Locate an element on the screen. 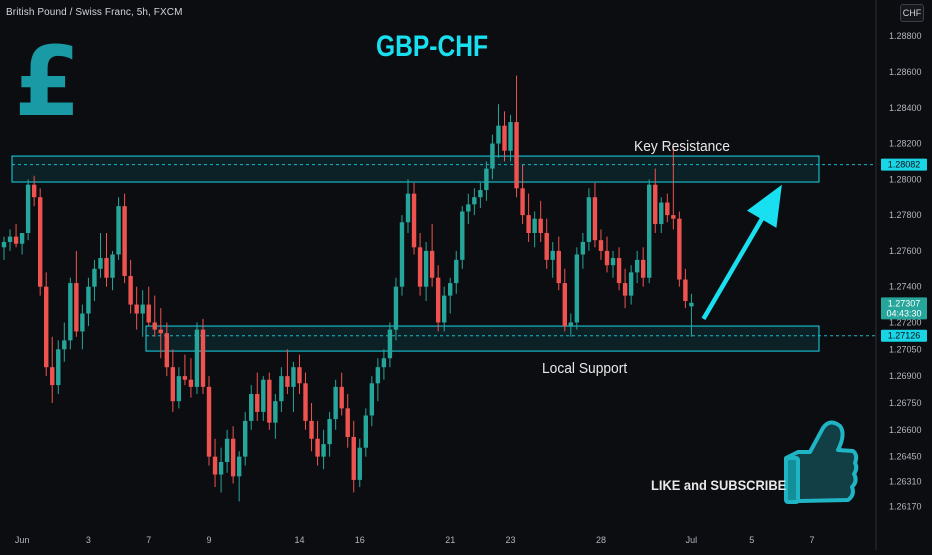 The width and height of the screenshot is (932, 555). currency-badge: CHF is located at coordinates (912, 13).